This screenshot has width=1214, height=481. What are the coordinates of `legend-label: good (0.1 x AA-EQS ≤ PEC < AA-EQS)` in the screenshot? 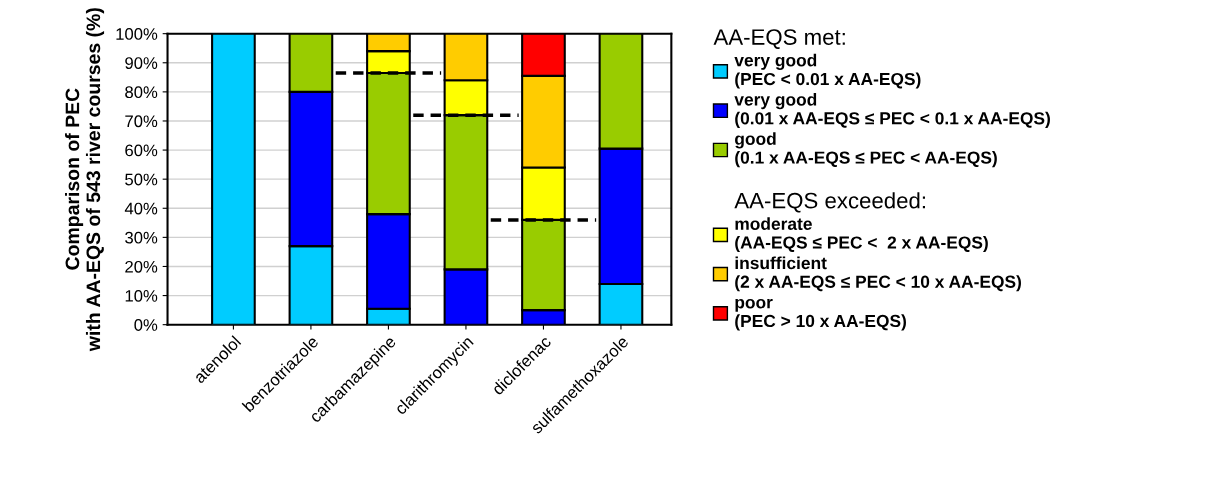 It's located at (866, 150).